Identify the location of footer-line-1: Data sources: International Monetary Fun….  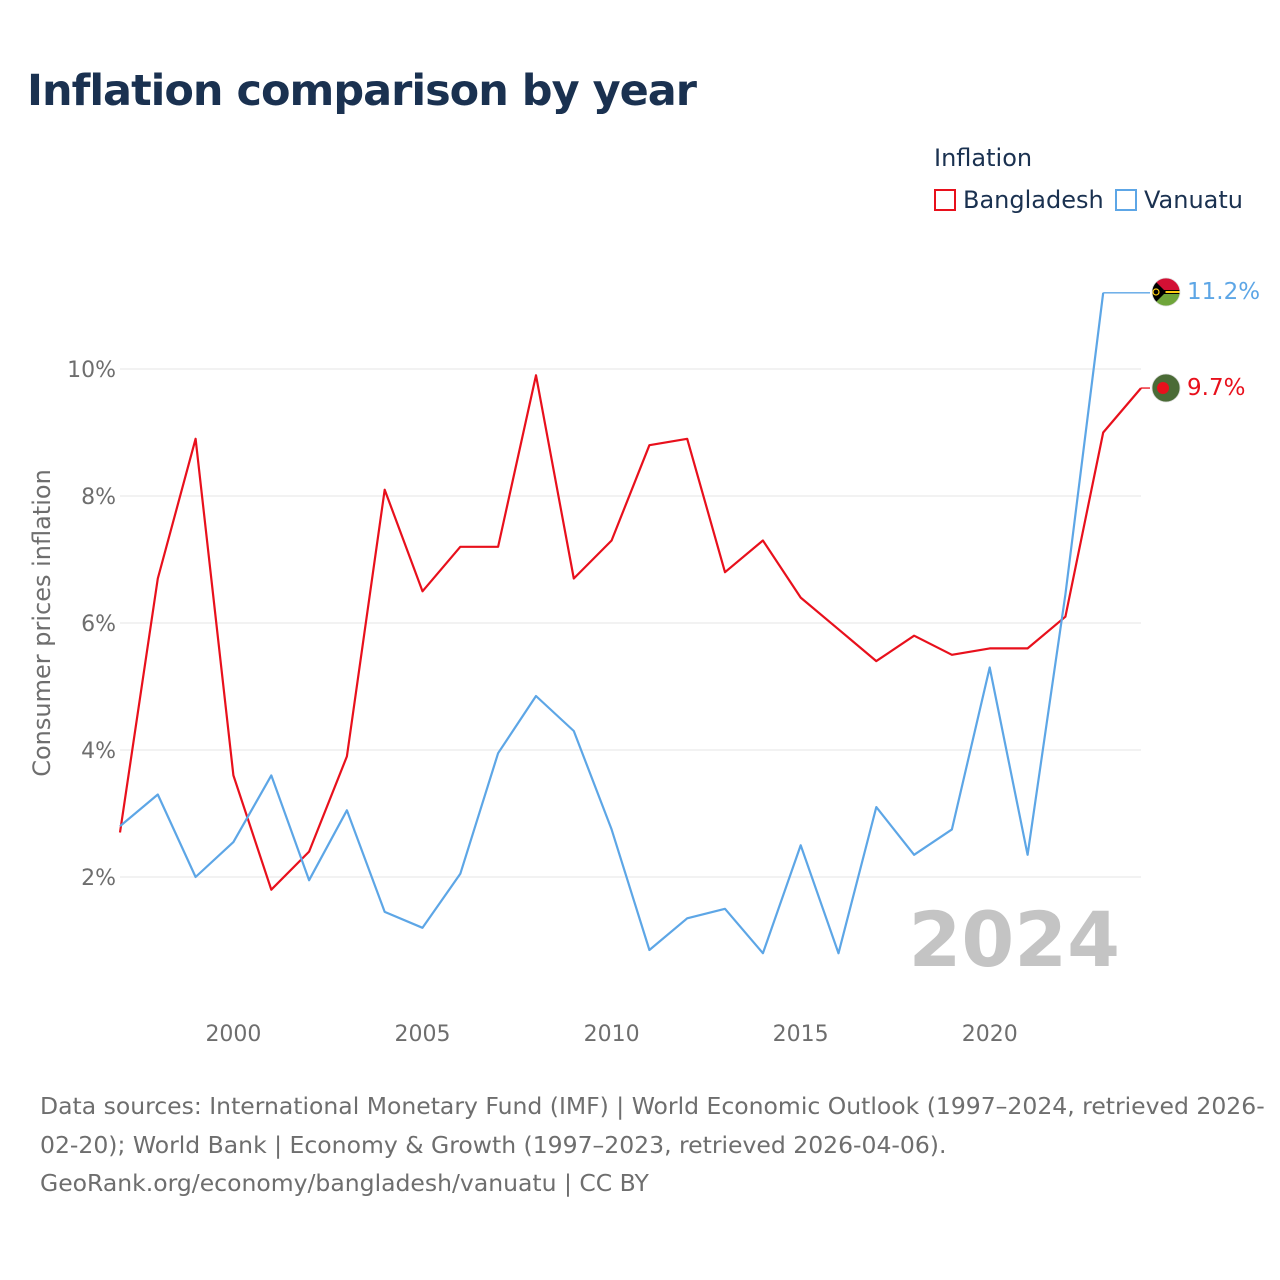
(652, 1106).